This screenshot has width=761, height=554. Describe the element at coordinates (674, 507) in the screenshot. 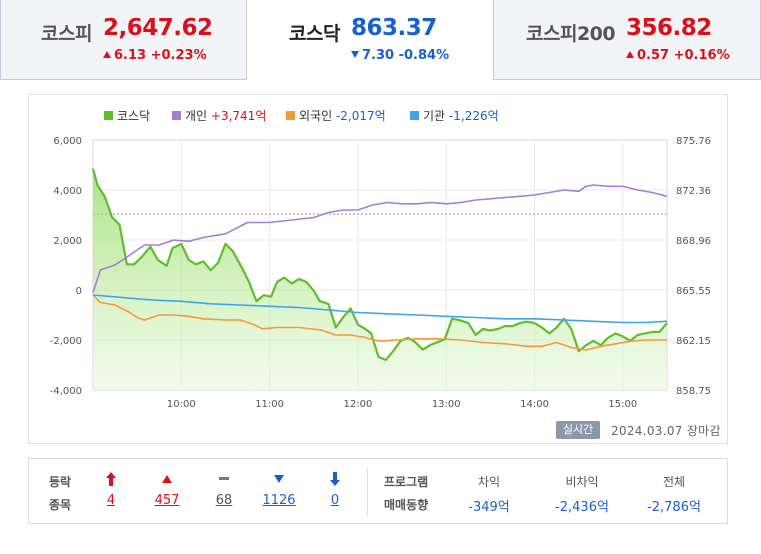

I see `program-total-value: -2,786억` at that location.